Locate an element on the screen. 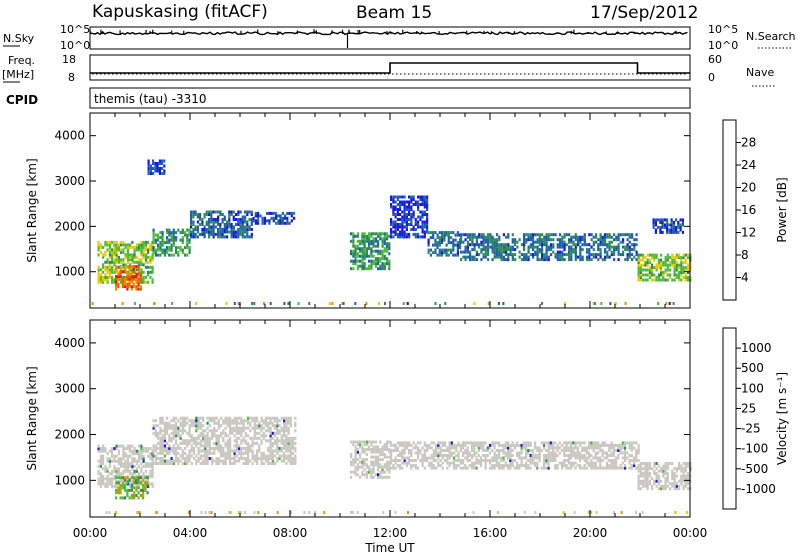 The height and width of the screenshot is (554, 800). velocity-cbar-tick-label: 100 is located at coordinates (752, 388).